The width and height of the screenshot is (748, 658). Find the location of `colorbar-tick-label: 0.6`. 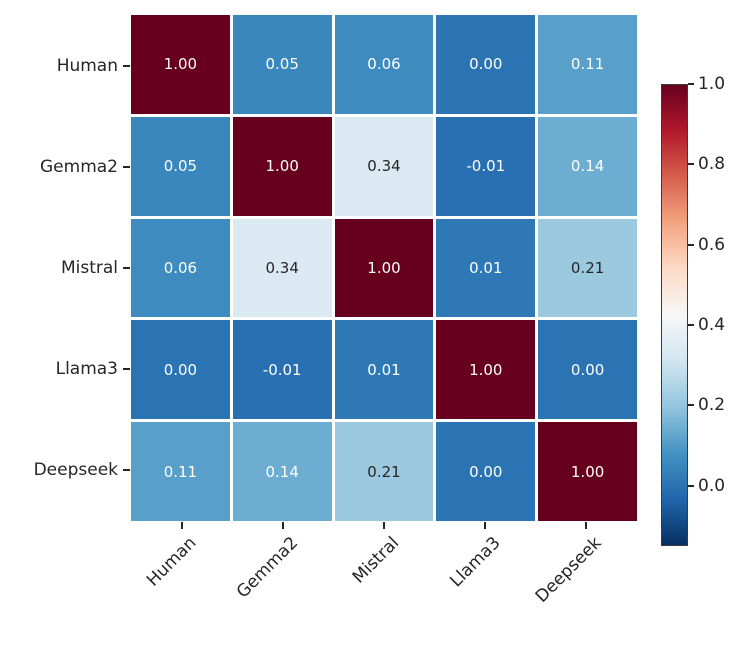

colorbar-tick-label: 0.6 is located at coordinates (712, 244).